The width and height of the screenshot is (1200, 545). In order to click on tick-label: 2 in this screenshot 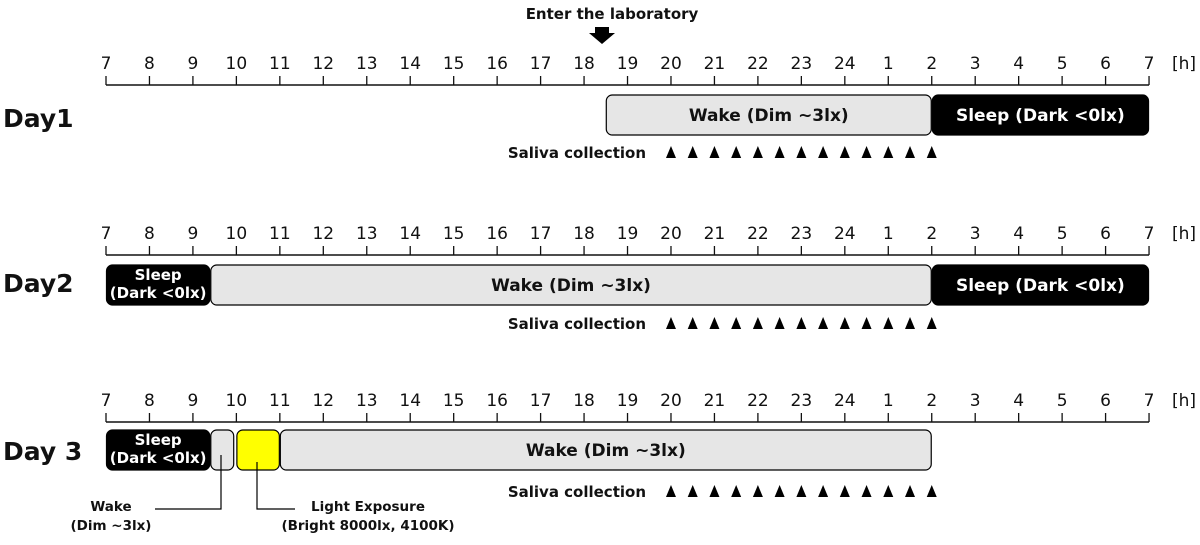, I will do `click(931, 64)`.